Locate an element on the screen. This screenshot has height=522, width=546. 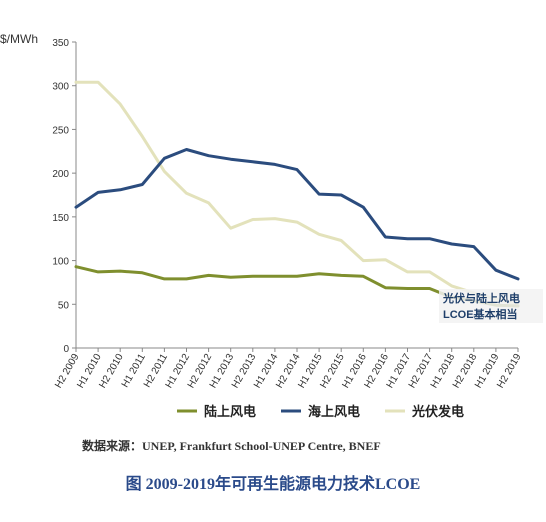
annotation-line-2: LCOE基本相当 is located at coordinates (480, 314).